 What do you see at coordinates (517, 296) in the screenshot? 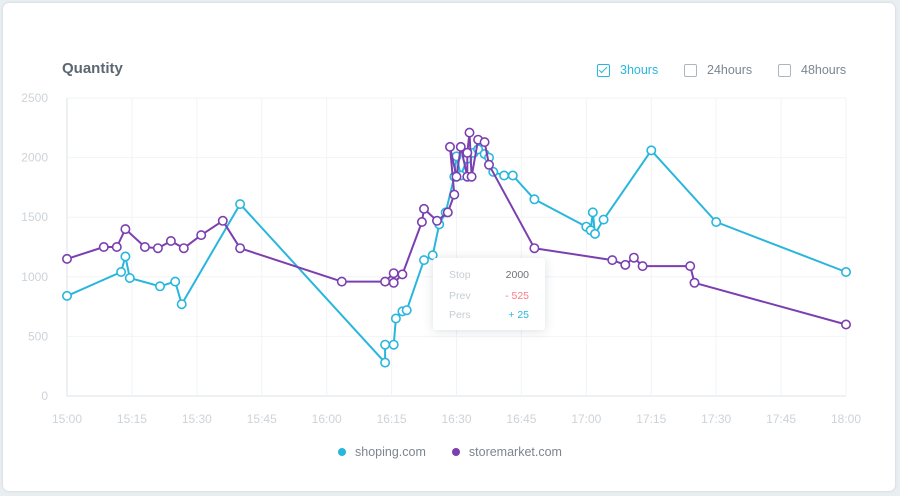
I see `tooltip-value: - 525` at bounding box center [517, 296].